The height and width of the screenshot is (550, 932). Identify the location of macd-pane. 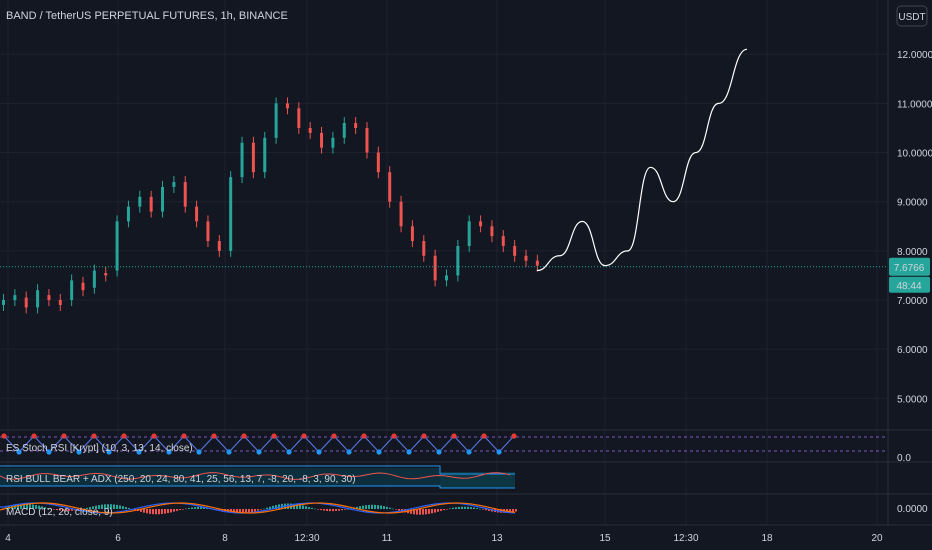
(466, 504).